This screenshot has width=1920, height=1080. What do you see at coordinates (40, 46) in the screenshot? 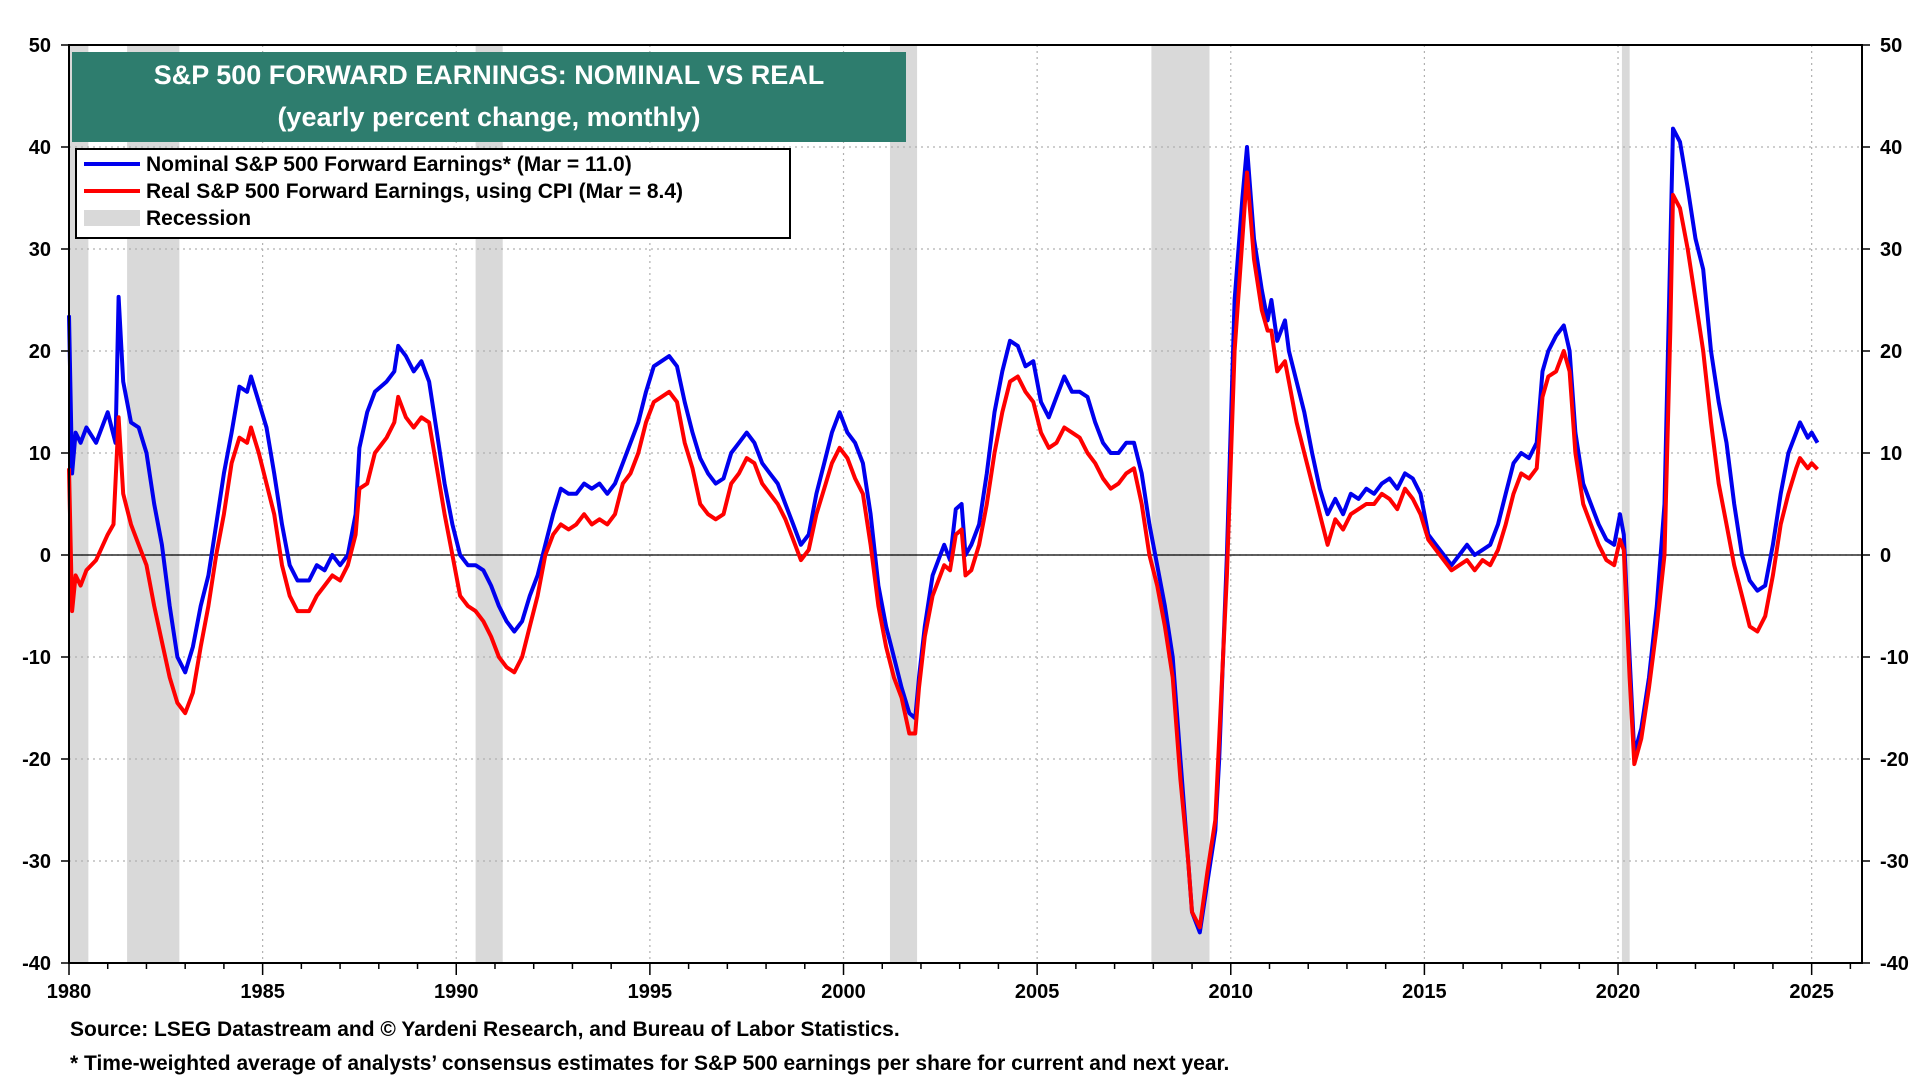
I see `y-tick-label-left-50: 50` at bounding box center [40, 46].